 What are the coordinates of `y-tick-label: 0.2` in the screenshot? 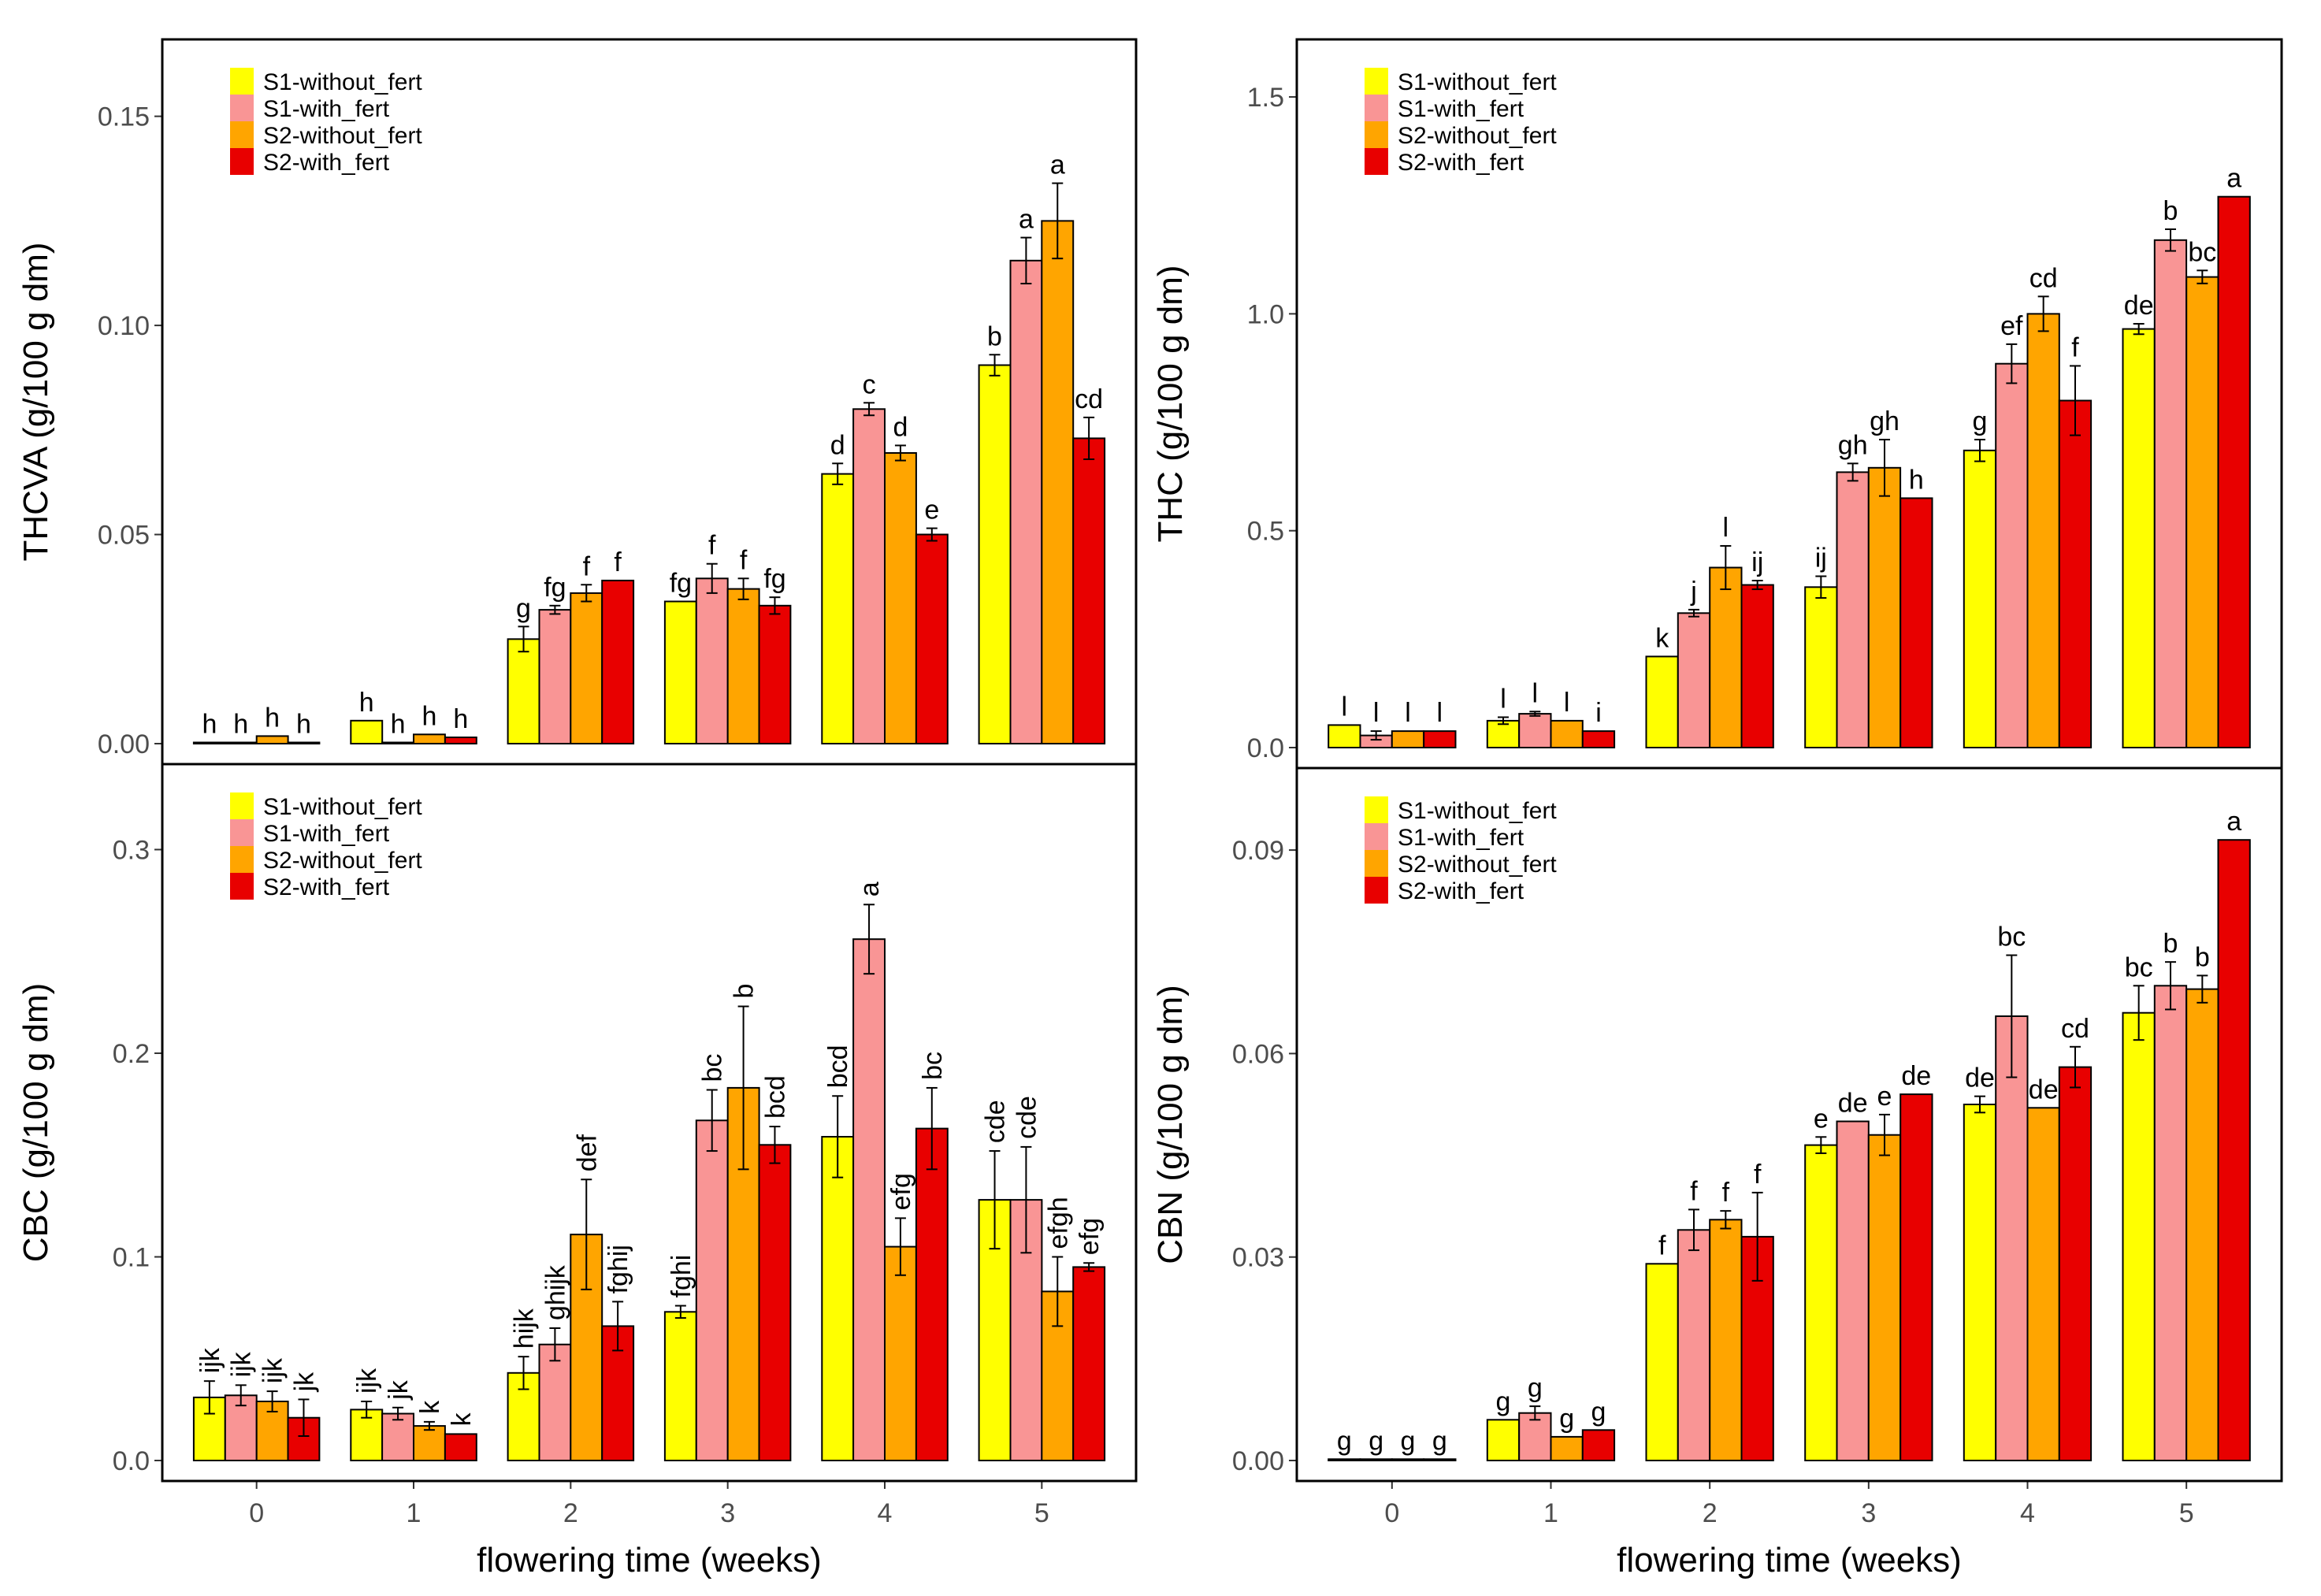 It's located at (131, 1054).